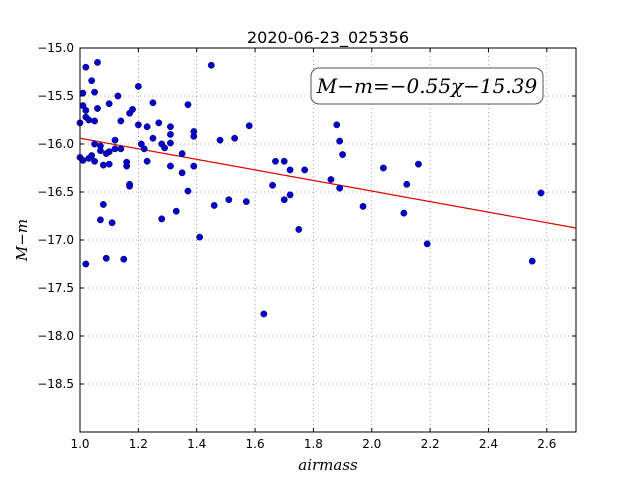  Describe the element at coordinates (328, 38) in the screenshot. I see `chart-title: 2020-06-23_025356` at that location.